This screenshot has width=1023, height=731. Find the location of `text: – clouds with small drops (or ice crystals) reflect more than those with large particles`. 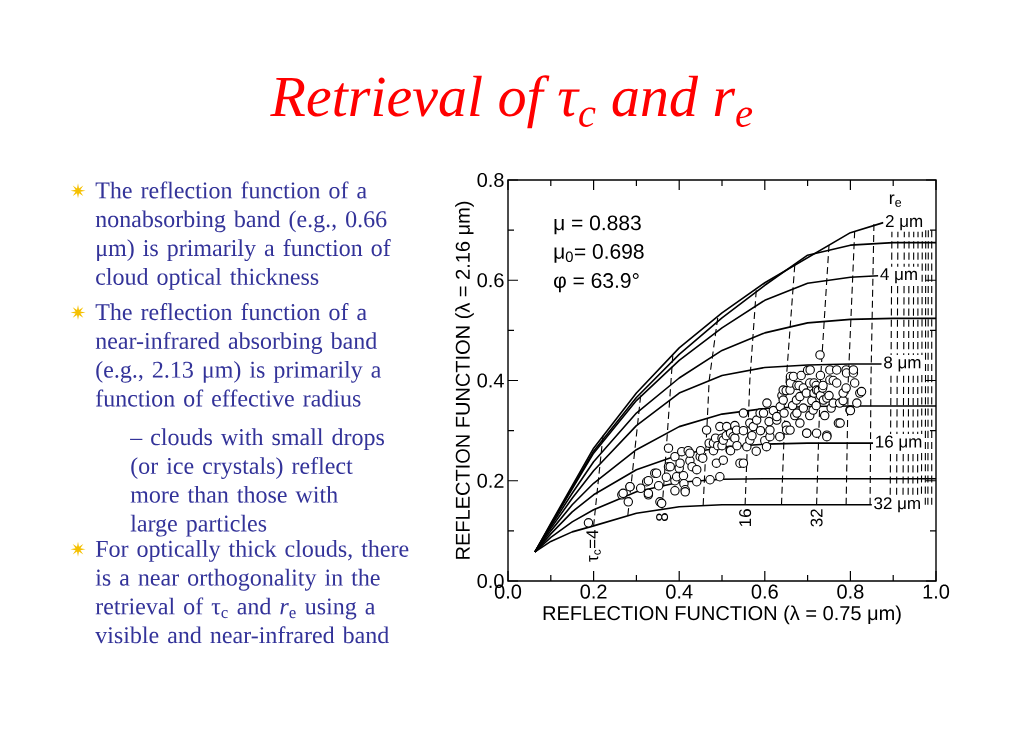

text: – clouds with small drops (or ice crystals) reflect more than those with large particles is located at coordinates (257, 482).